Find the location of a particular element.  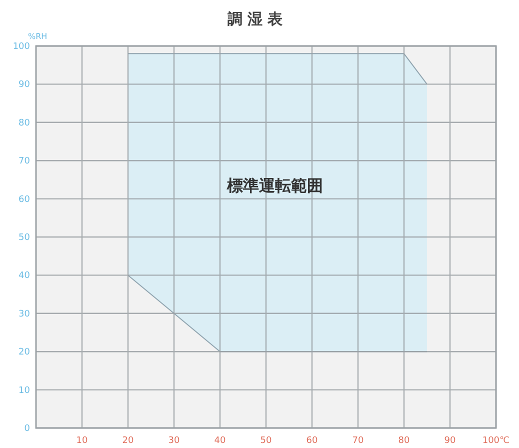

y-tick-label: 20 is located at coordinates (24, 353).